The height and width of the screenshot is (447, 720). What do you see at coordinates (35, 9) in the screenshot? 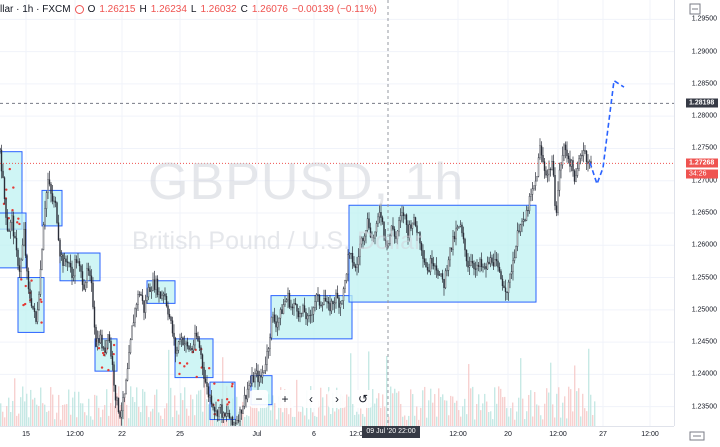
I see `symbol-label: llar · 1h · FXCM` at bounding box center [35, 9].